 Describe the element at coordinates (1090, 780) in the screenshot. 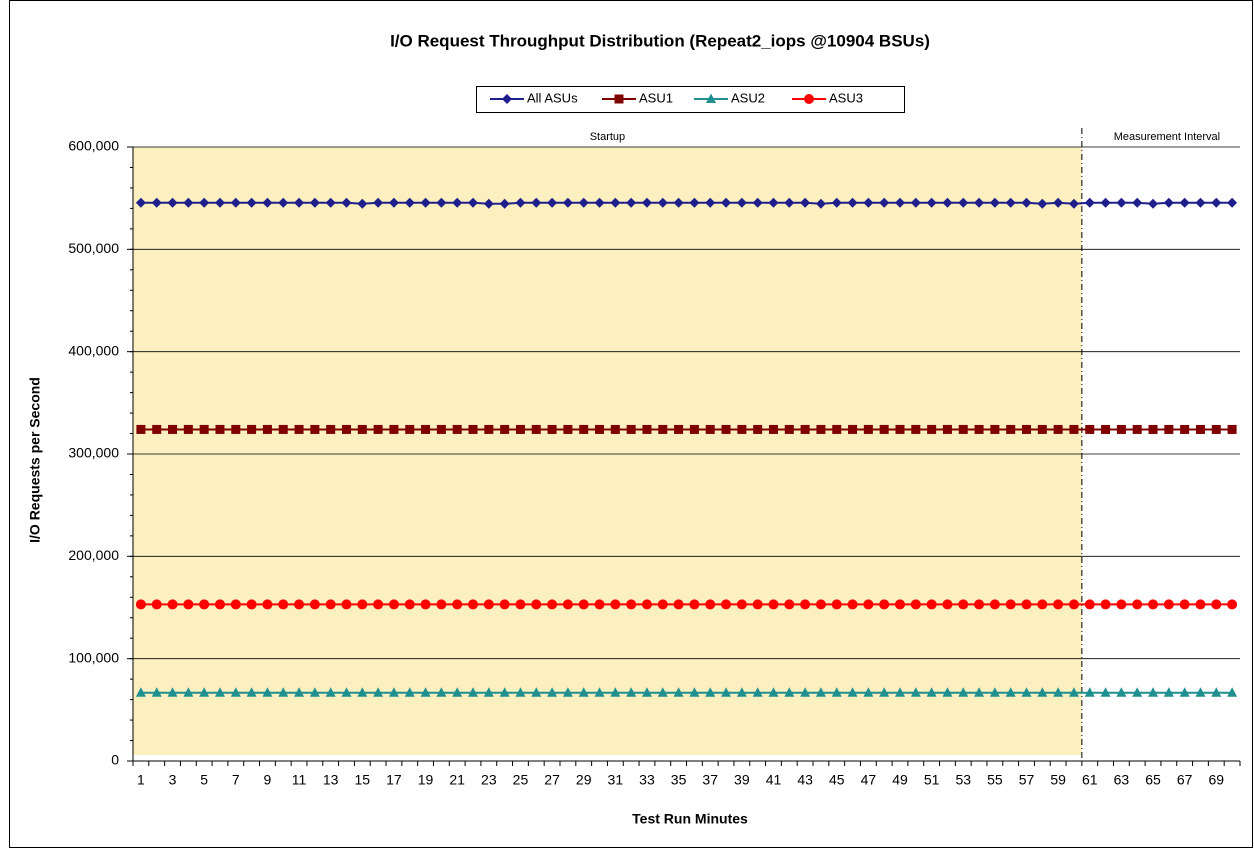

I see `x-tick-label: 61` at that location.